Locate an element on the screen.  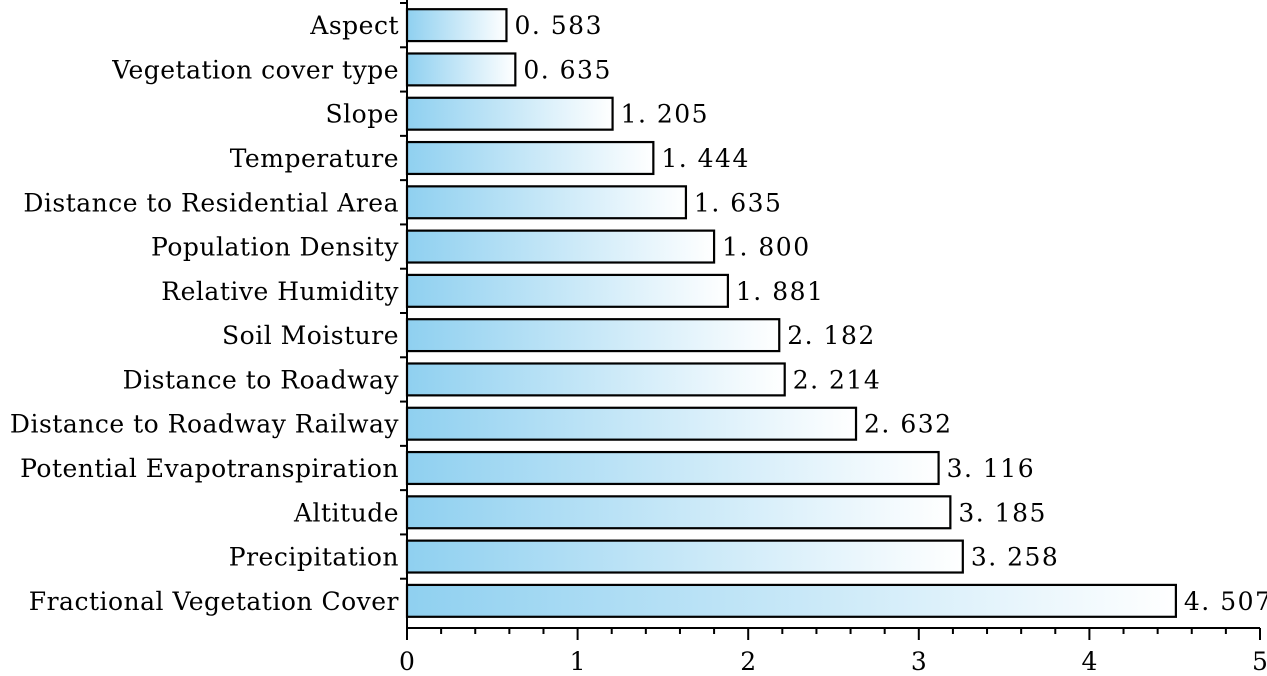
category-label: Distance to Roadway Railway is located at coordinates (204, 424).